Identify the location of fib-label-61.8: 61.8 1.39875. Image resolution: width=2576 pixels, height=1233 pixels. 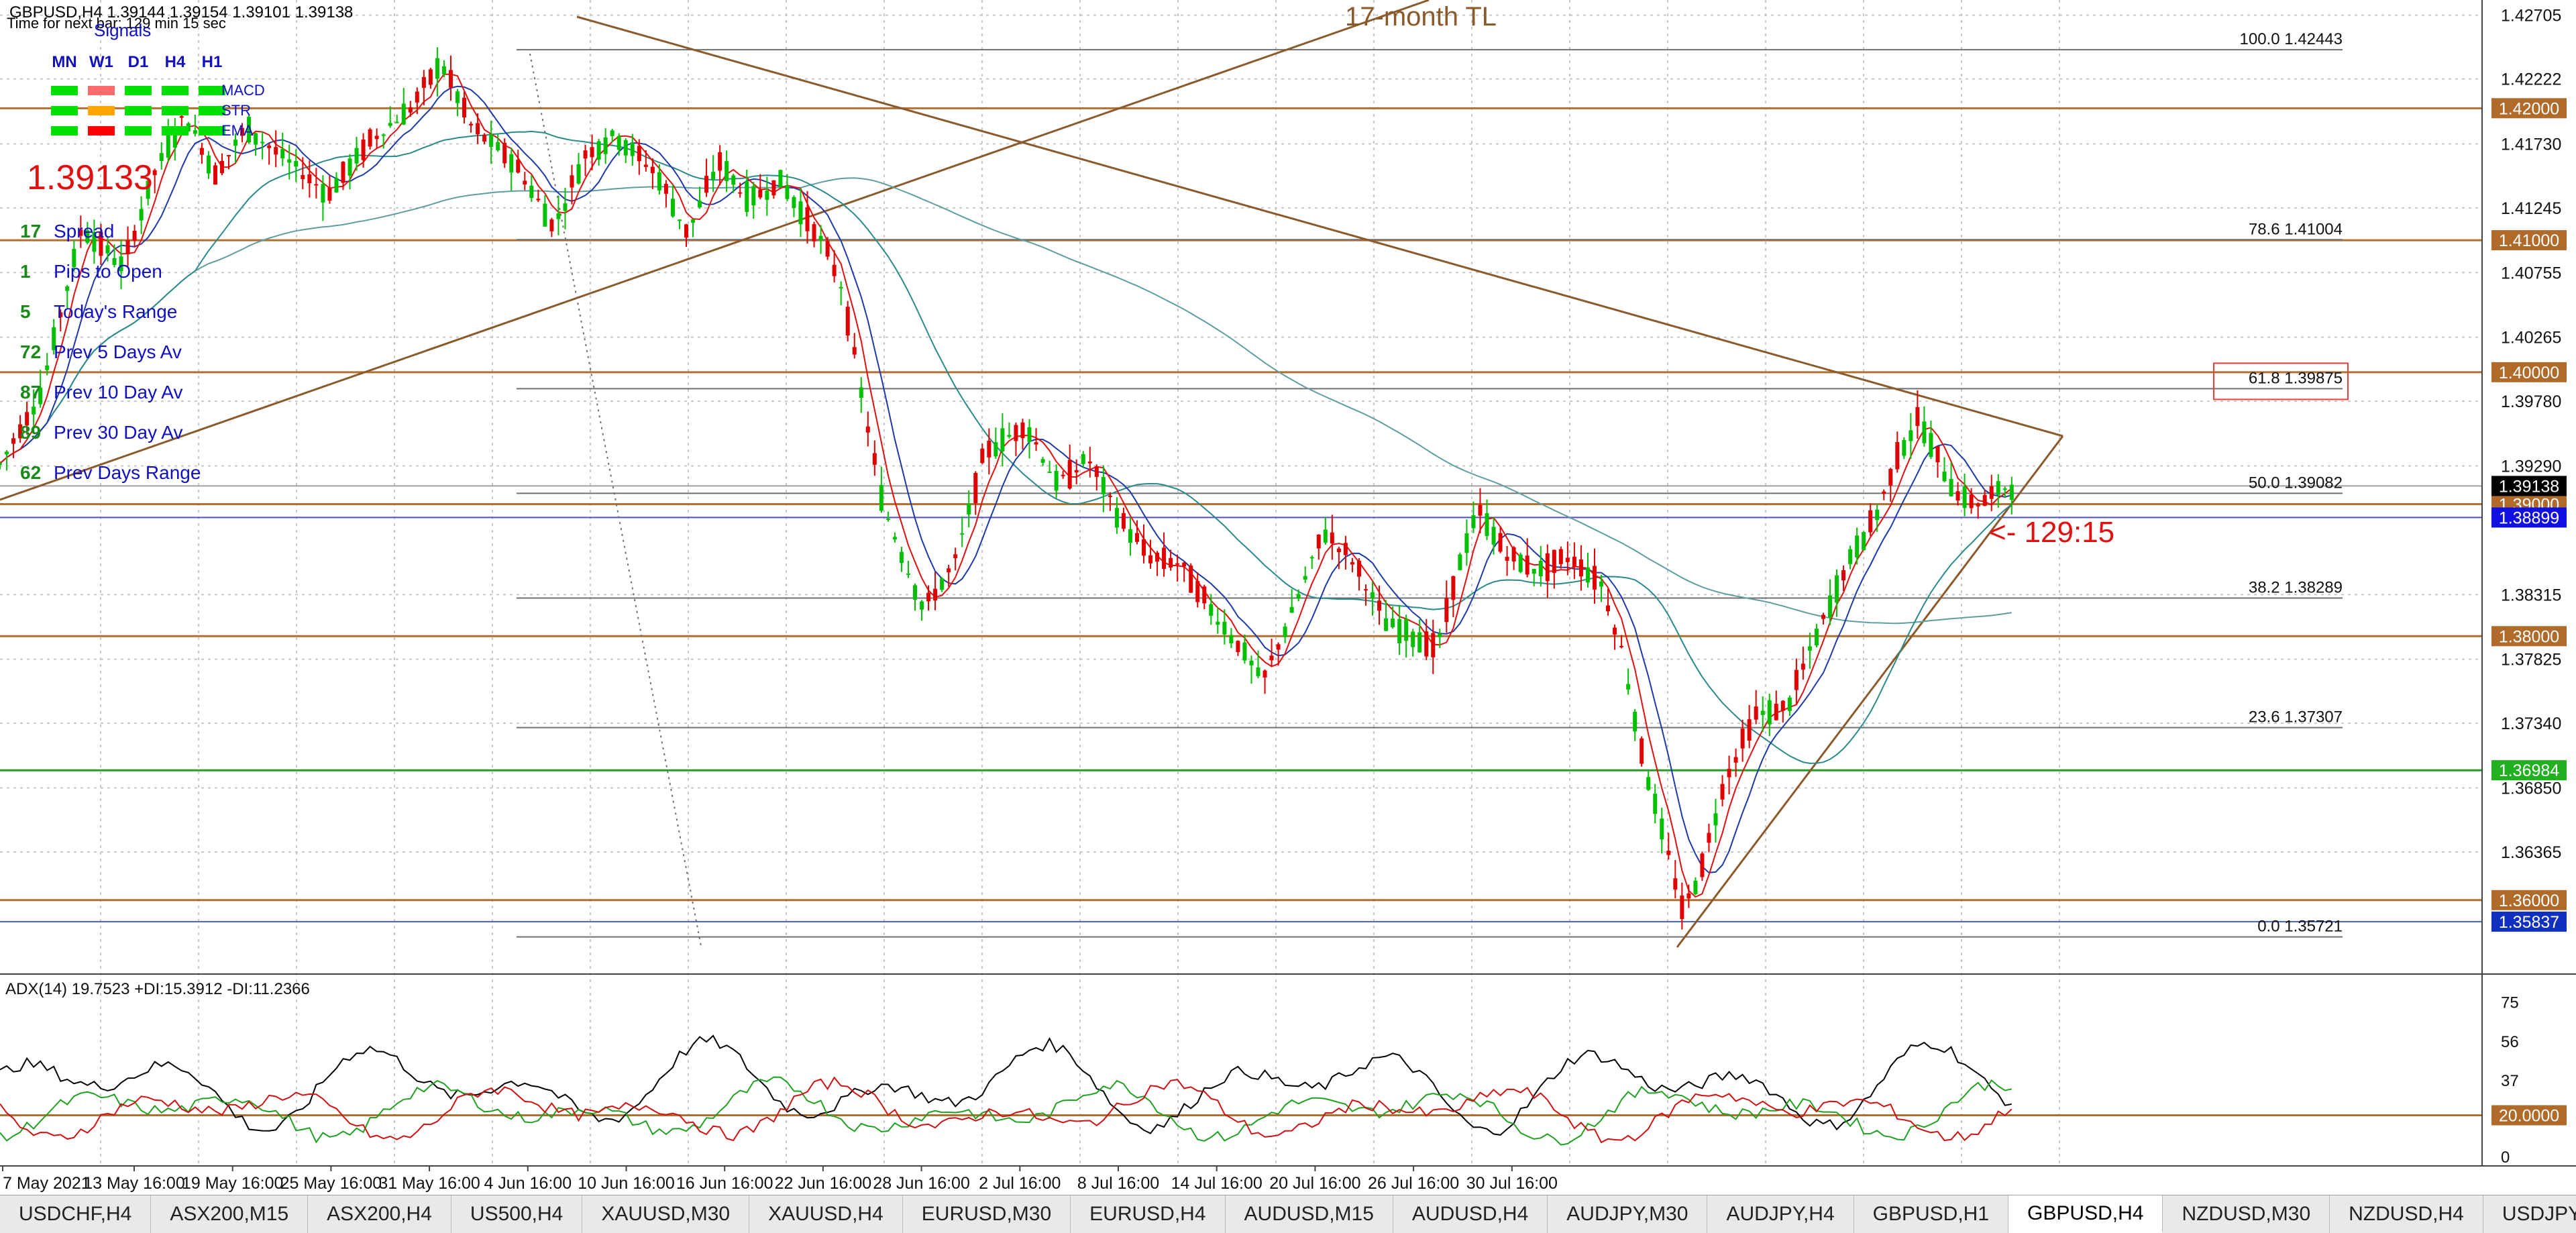
(2296, 378).